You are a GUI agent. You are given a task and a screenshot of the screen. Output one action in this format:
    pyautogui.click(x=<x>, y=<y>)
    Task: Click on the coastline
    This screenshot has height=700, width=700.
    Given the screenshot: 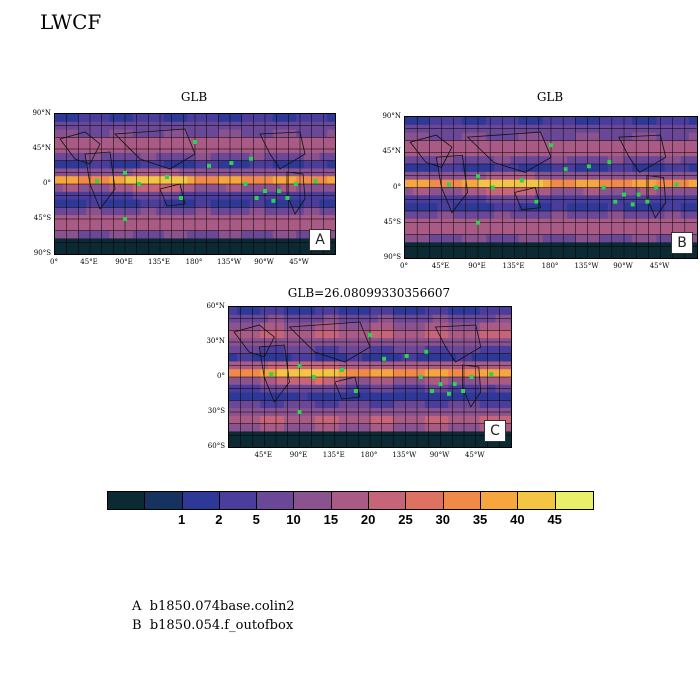 What is the action you would take?
    pyautogui.click(x=527, y=199)
    